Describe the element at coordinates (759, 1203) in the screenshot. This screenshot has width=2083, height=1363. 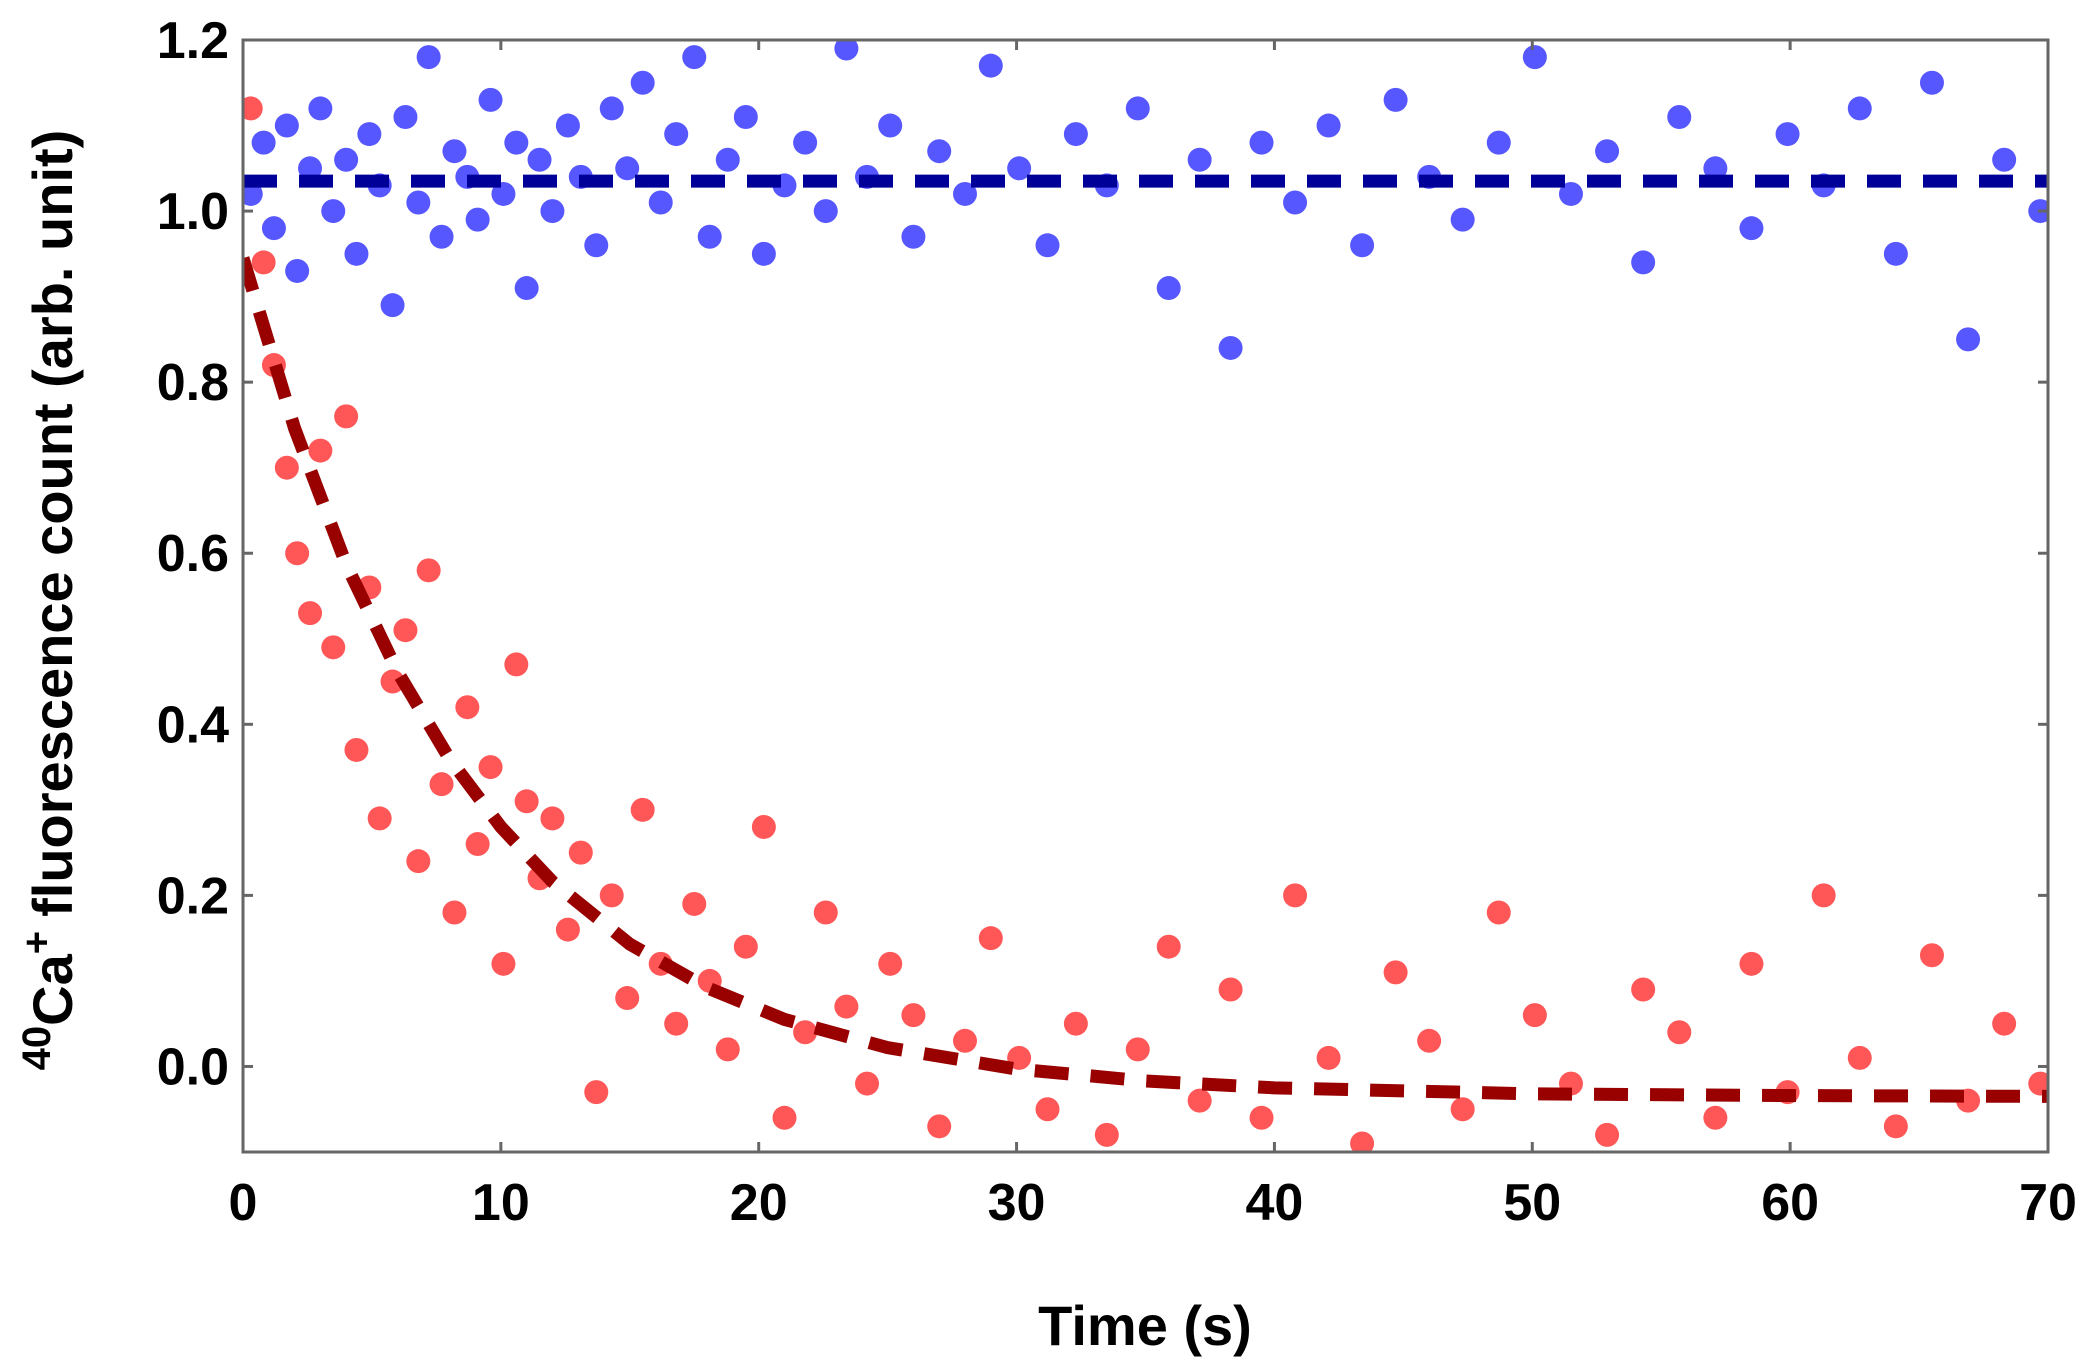
I see `x-tick-label: 20` at that location.